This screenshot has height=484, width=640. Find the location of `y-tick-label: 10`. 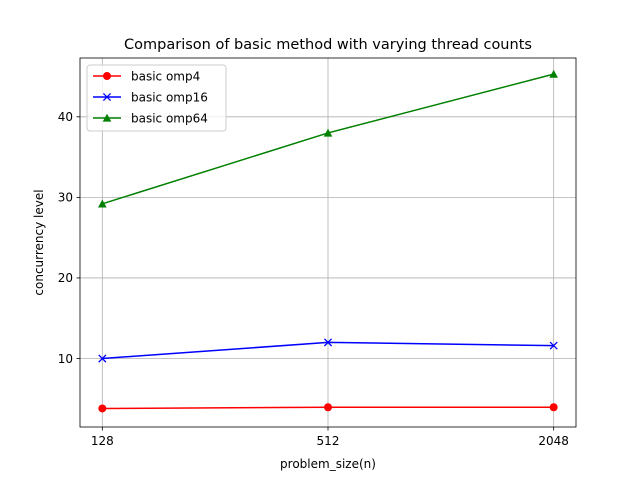

y-tick-label: 10 is located at coordinates (65, 359).